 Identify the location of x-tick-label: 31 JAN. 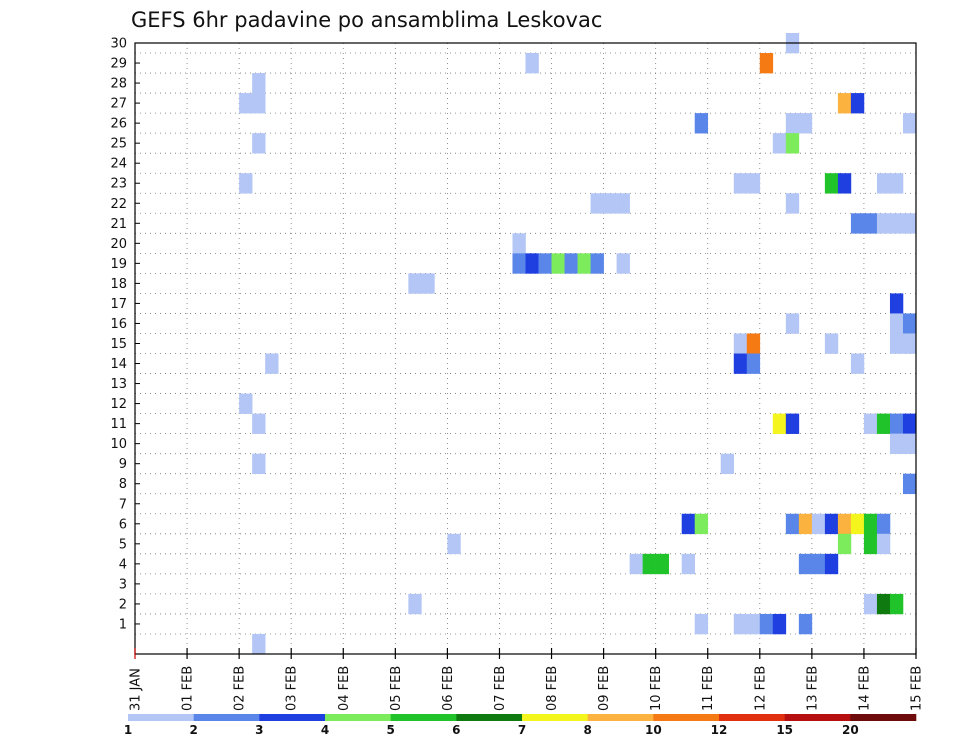
(136, 689).